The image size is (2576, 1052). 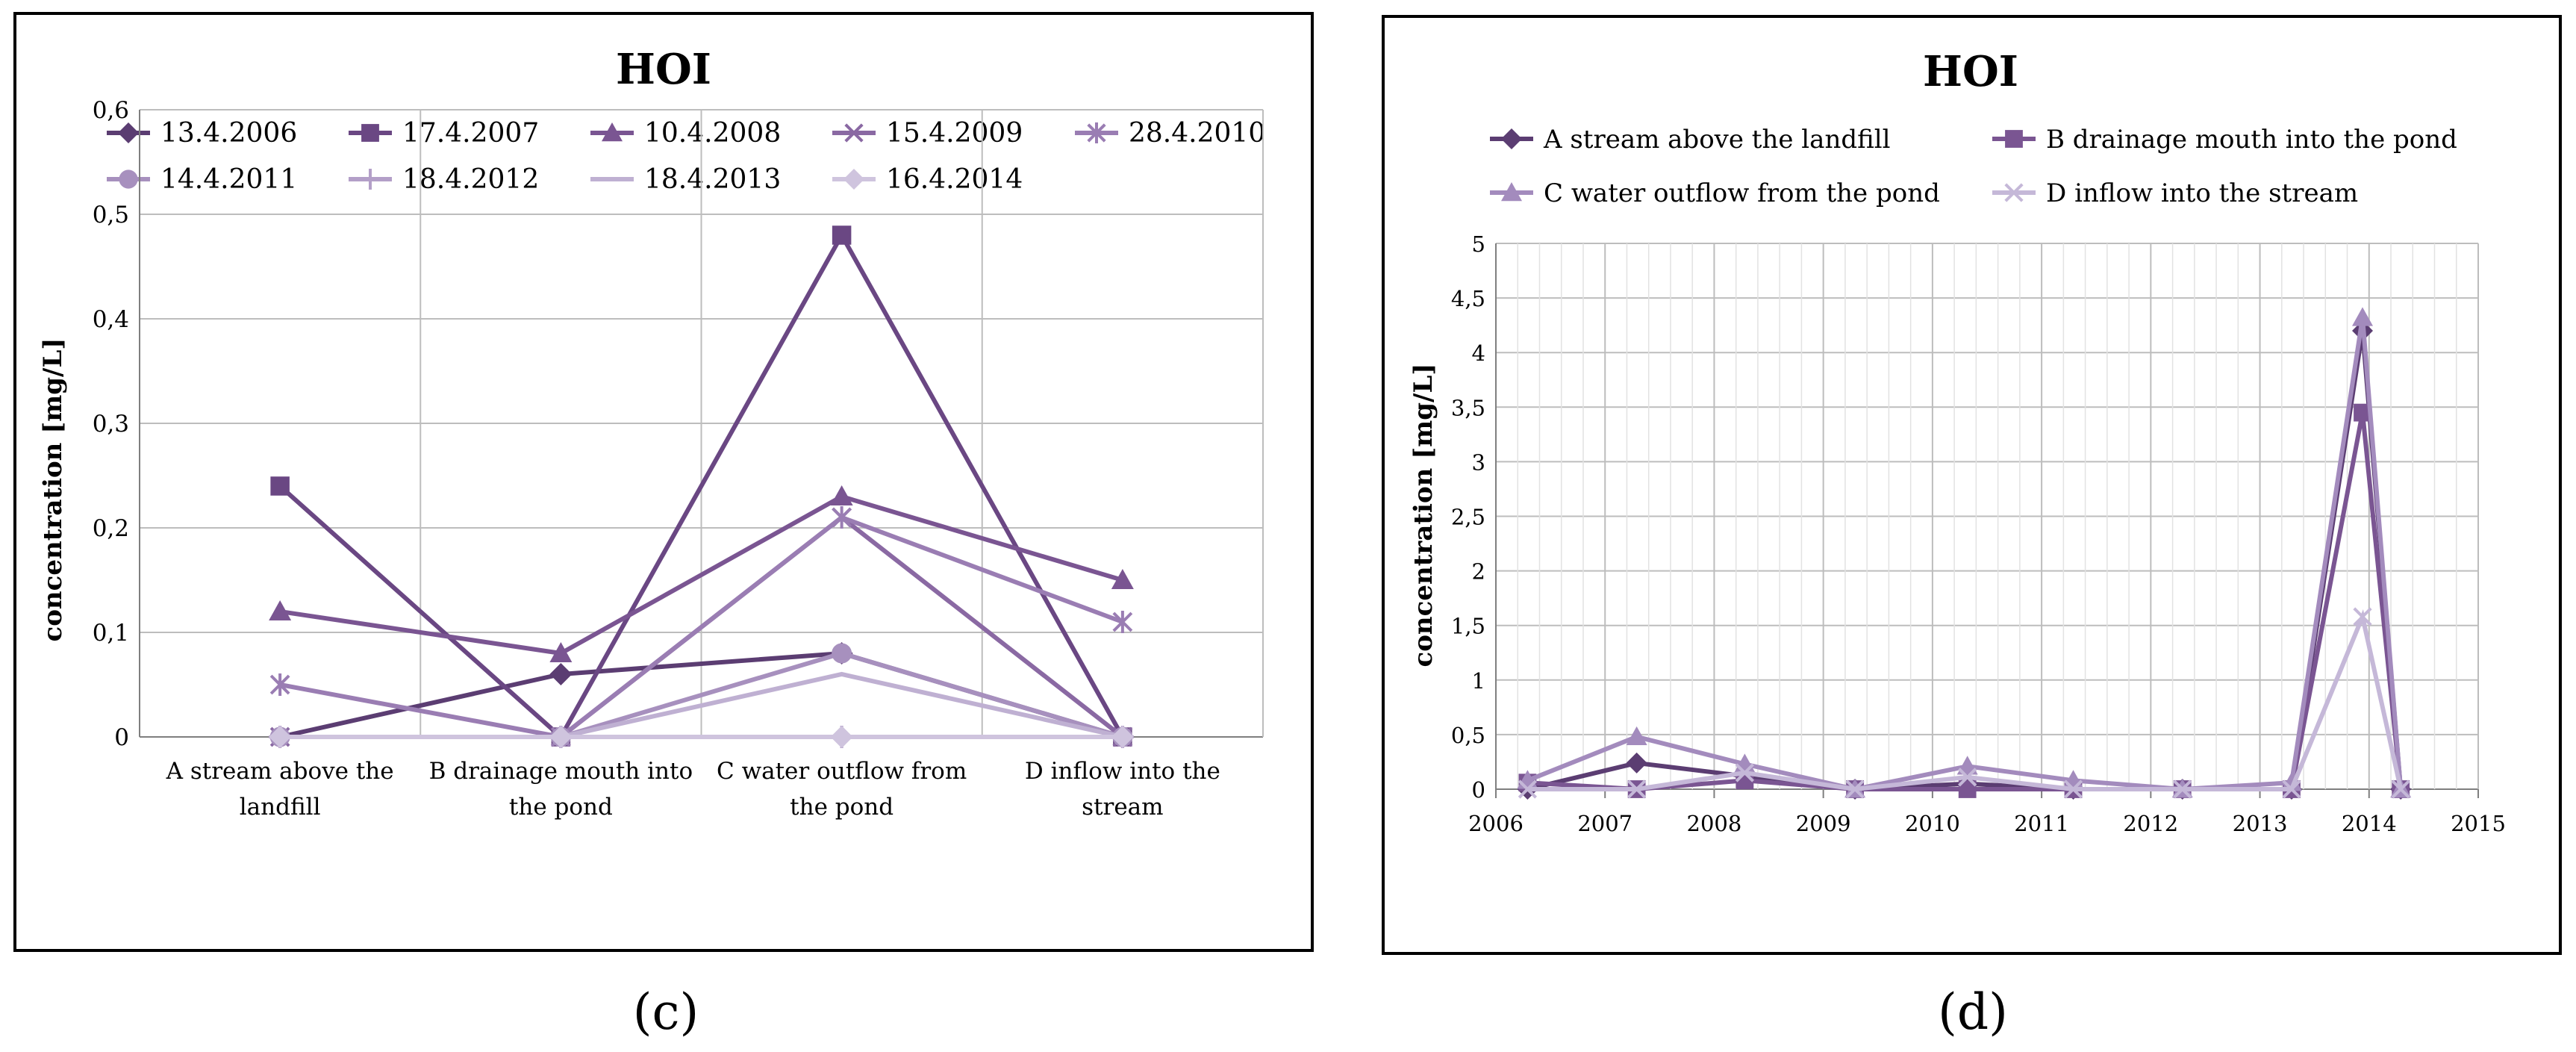 What do you see at coordinates (1742, 193) in the screenshot?
I see `legend-label: C water outflow from the pond` at bounding box center [1742, 193].